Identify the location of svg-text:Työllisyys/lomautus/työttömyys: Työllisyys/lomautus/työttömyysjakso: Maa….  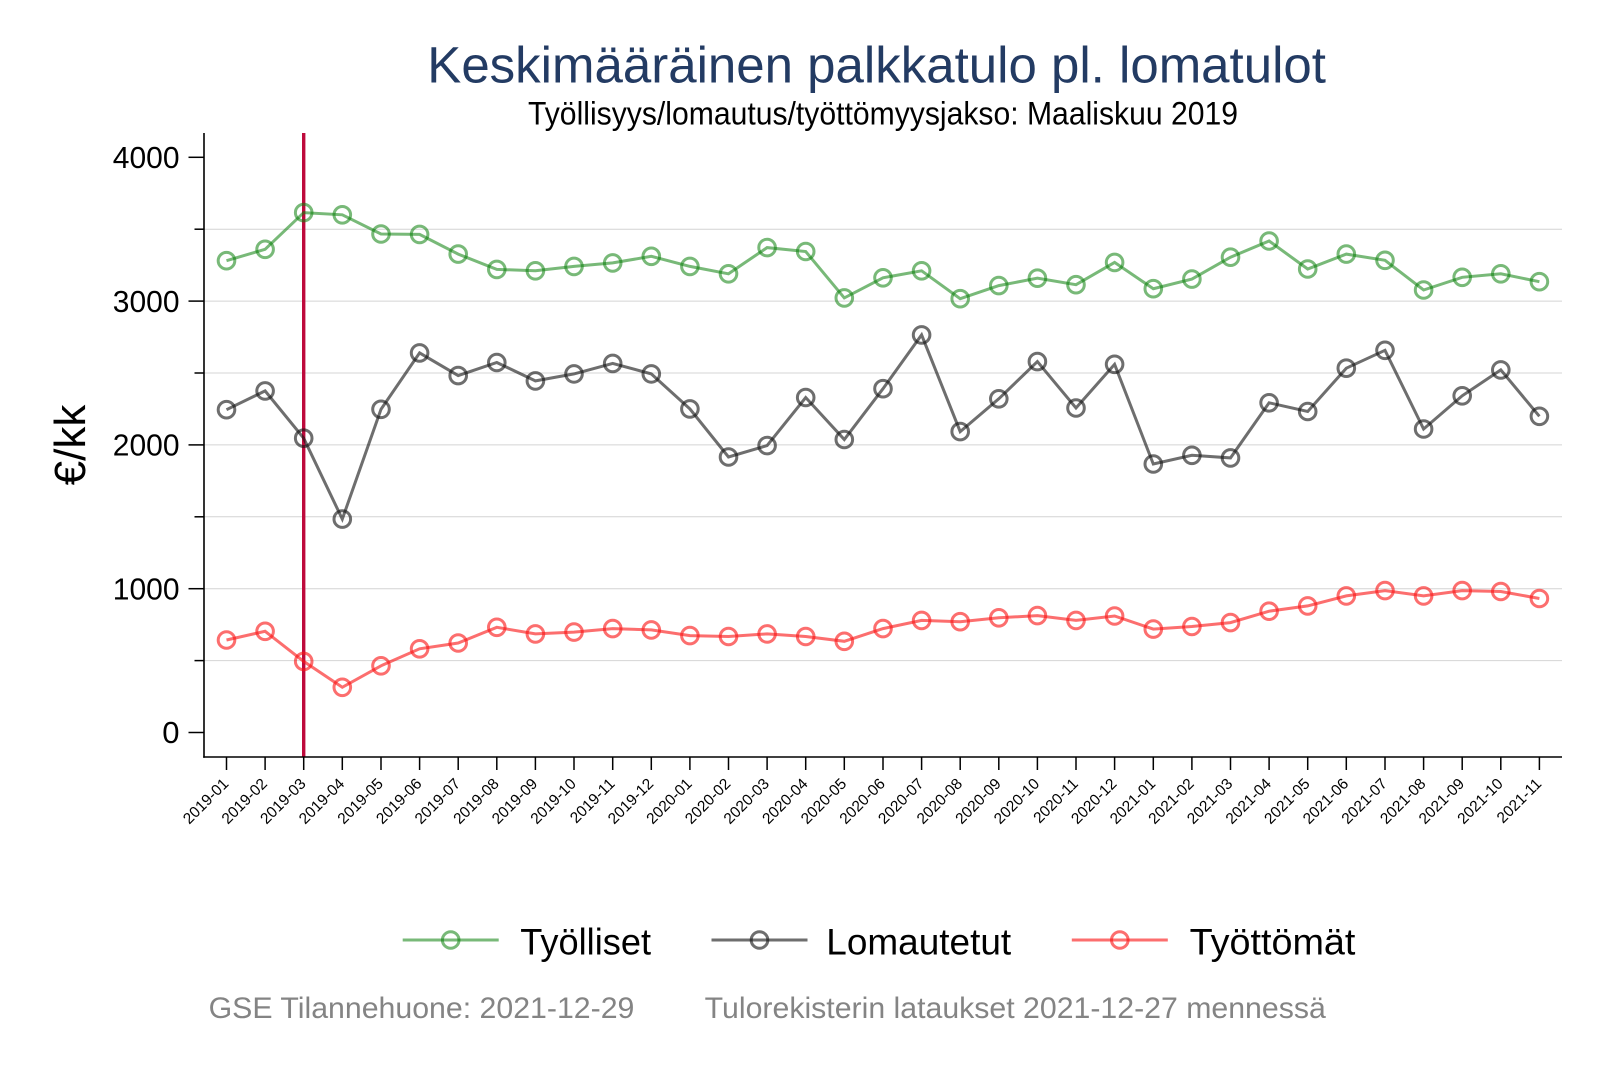
(883, 114).